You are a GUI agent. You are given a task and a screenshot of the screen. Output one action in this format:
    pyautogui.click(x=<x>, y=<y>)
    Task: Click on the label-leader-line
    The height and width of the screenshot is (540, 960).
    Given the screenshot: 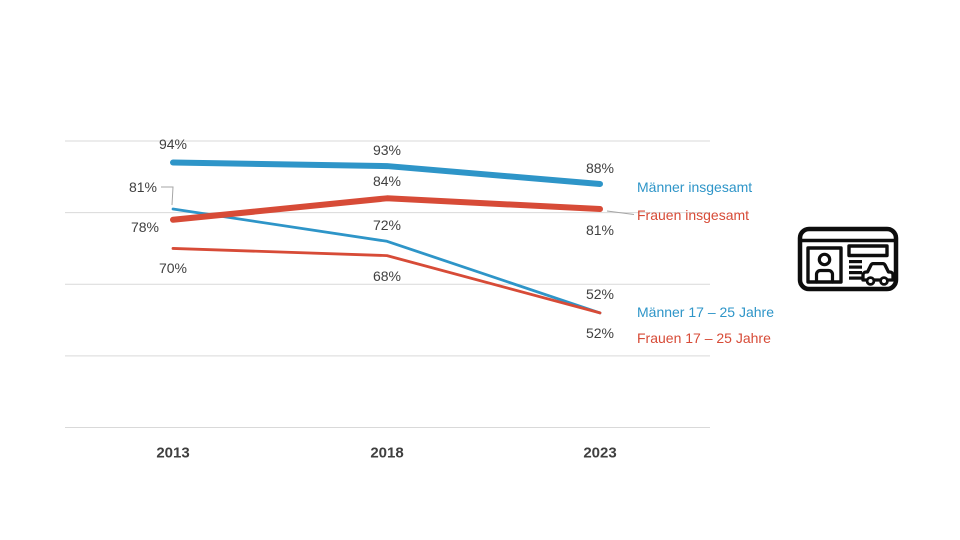 What is the action you would take?
    pyautogui.click(x=167, y=196)
    